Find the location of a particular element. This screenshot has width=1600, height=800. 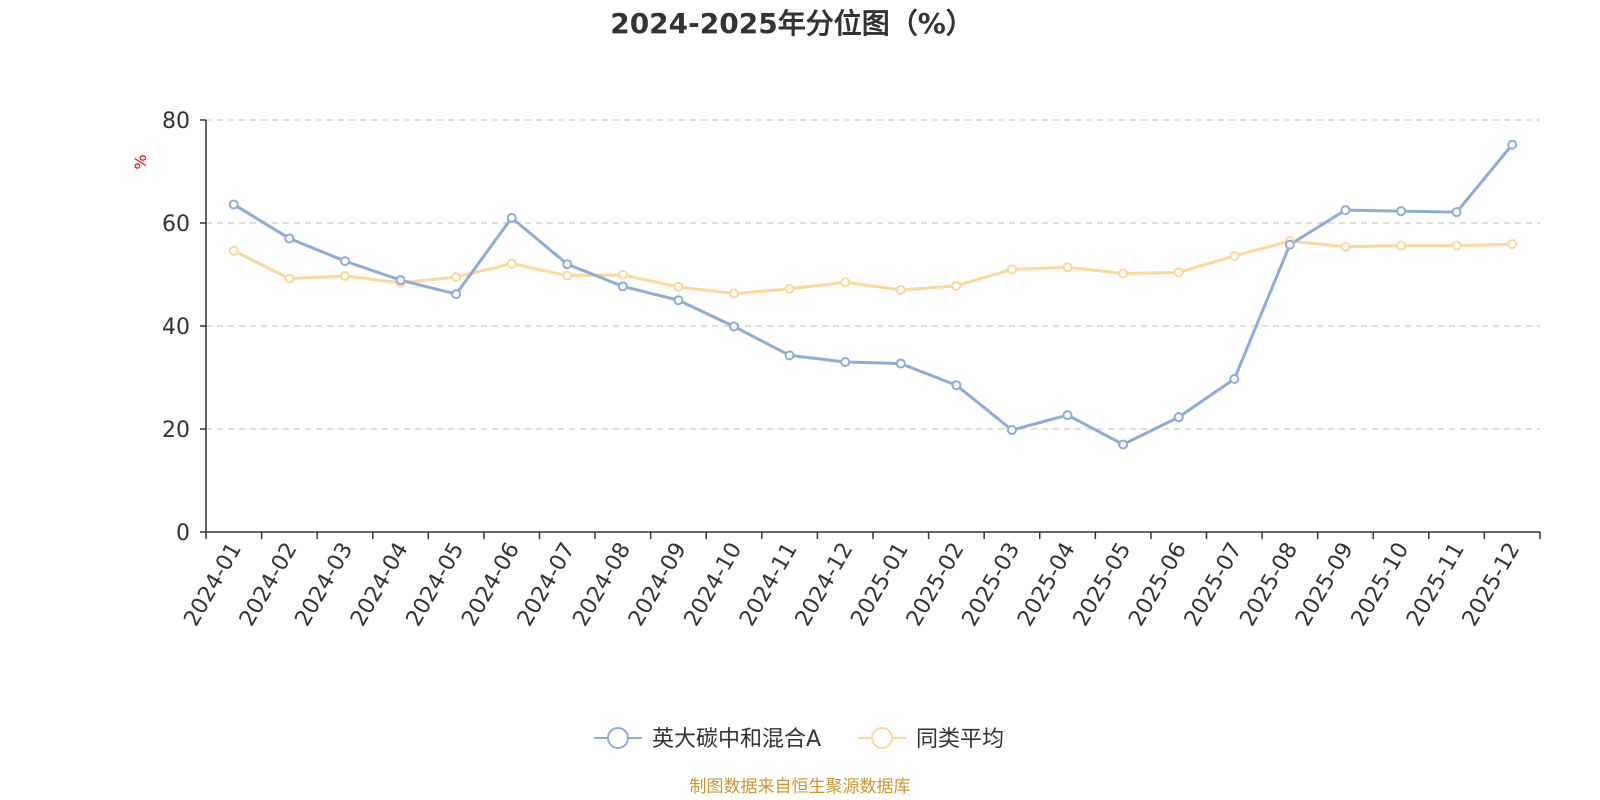

legend-label: 同类平均 is located at coordinates (960, 739).